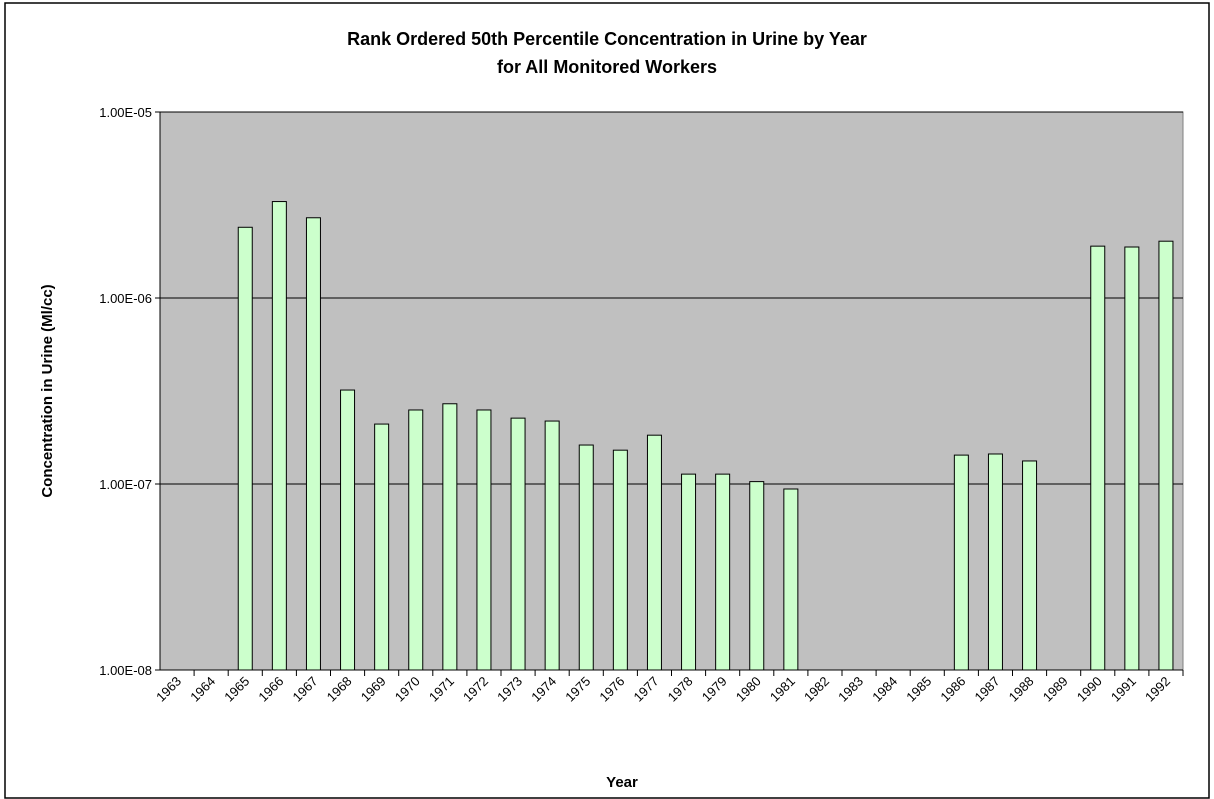  Describe the element at coordinates (125, 298) in the screenshot. I see `y-tick-label: 1.00E-06` at that location.